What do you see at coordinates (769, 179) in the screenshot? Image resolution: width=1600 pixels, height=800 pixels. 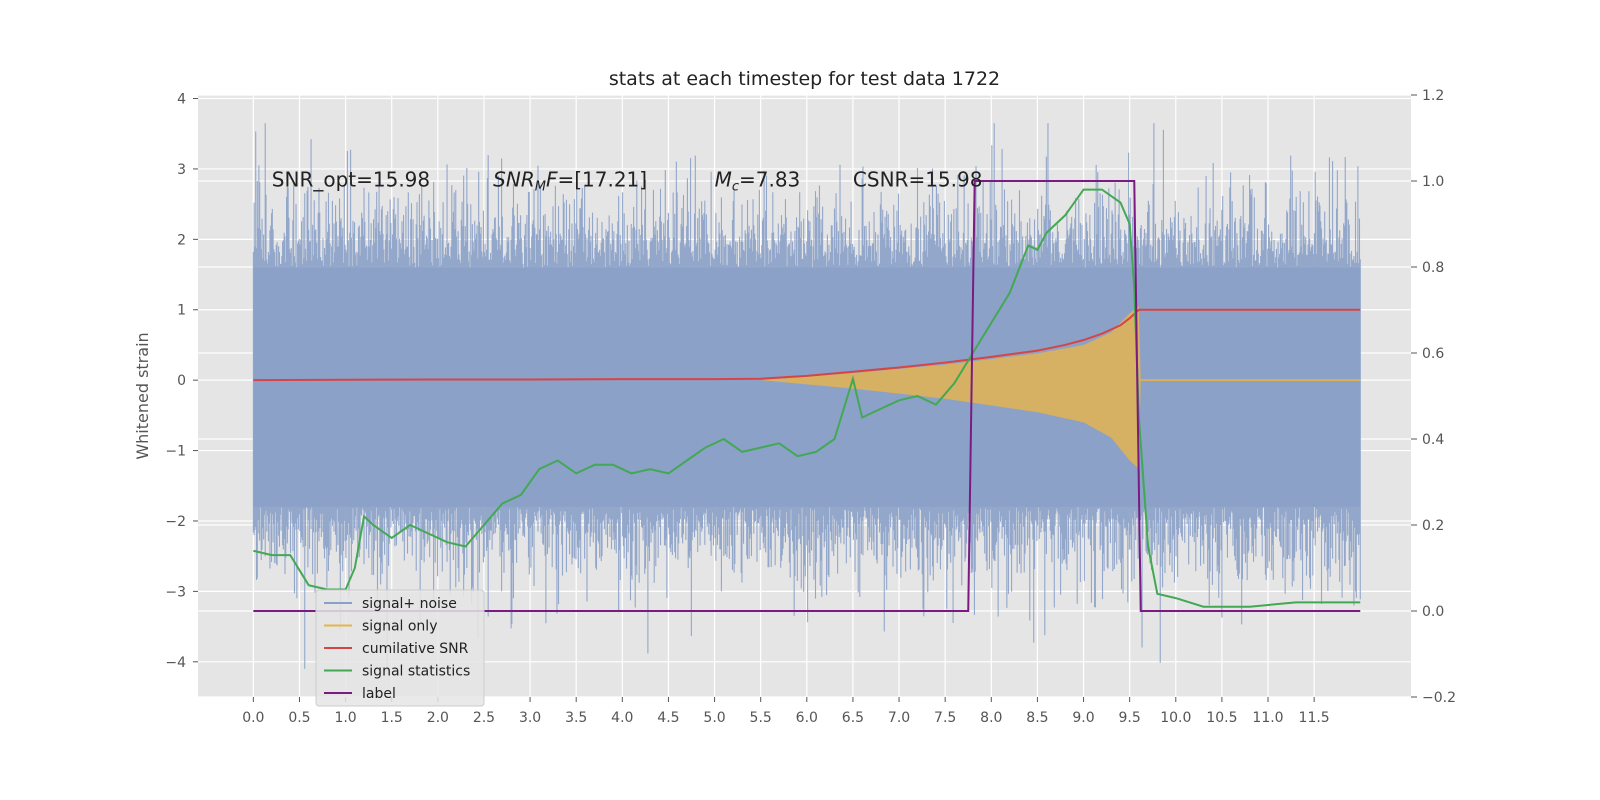 I see `annotation-rest: =7.83` at bounding box center [769, 179].